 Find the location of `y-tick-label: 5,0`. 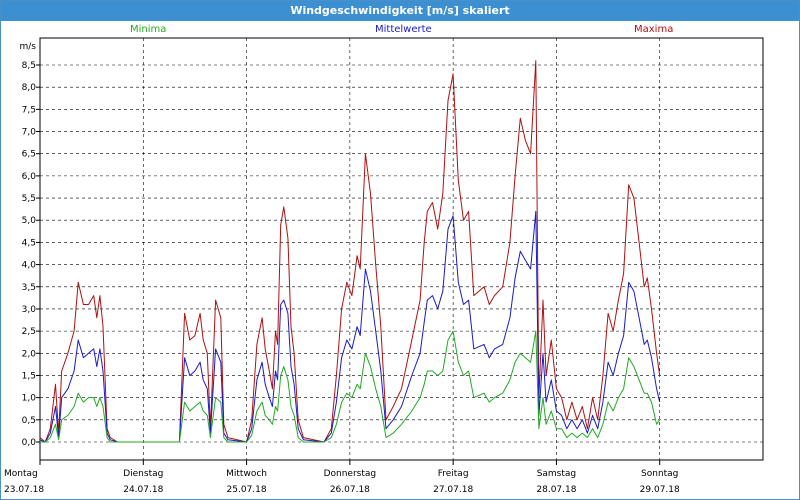

y-tick-label: 5,0 is located at coordinates (29, 221).